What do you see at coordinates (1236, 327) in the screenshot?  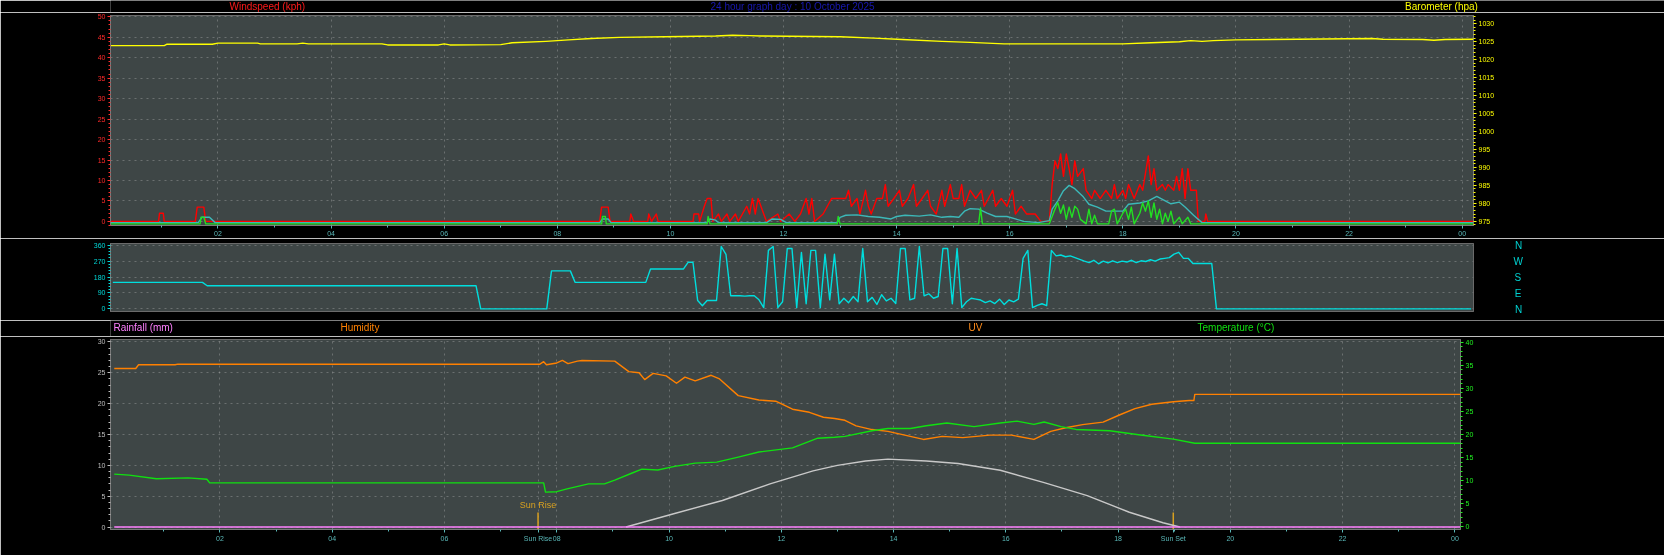 I see `text: Temperature (°C)` at bounding box center [1236, 327].